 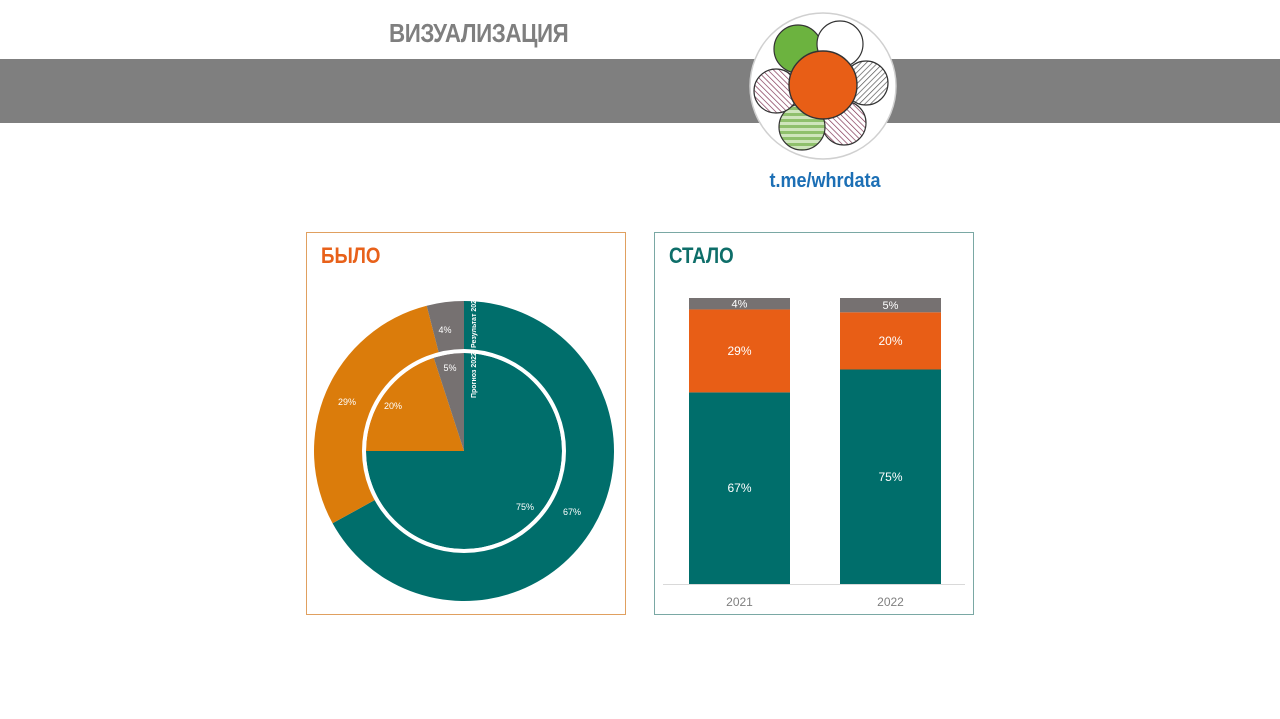 I want to click on inner-ring-name: Прогноз 2022, so click(x=474, y=375).